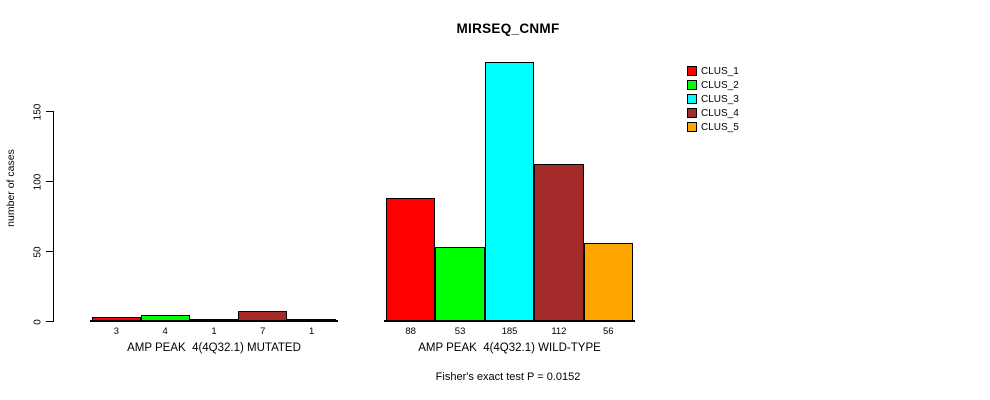 The width and height of the screenshot is (990, 400). I want to click on bar-value-label: 7, so click(263, 331).